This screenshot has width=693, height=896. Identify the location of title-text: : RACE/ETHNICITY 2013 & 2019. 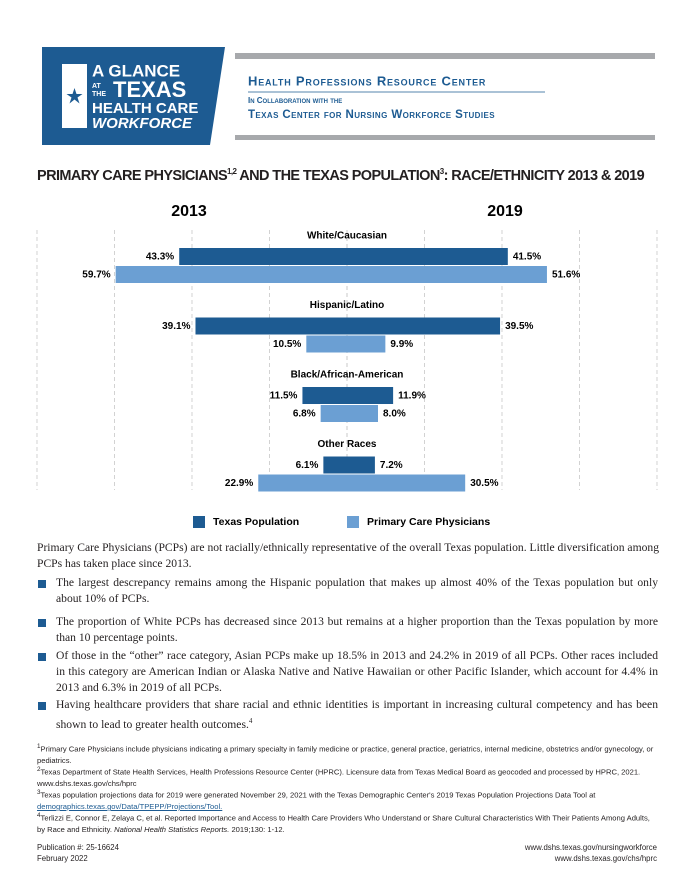
(544, 175).